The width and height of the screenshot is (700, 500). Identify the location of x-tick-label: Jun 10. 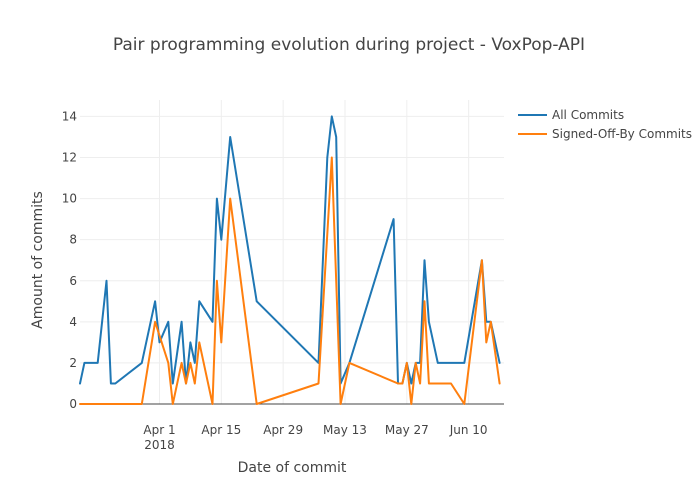
(468, 430).